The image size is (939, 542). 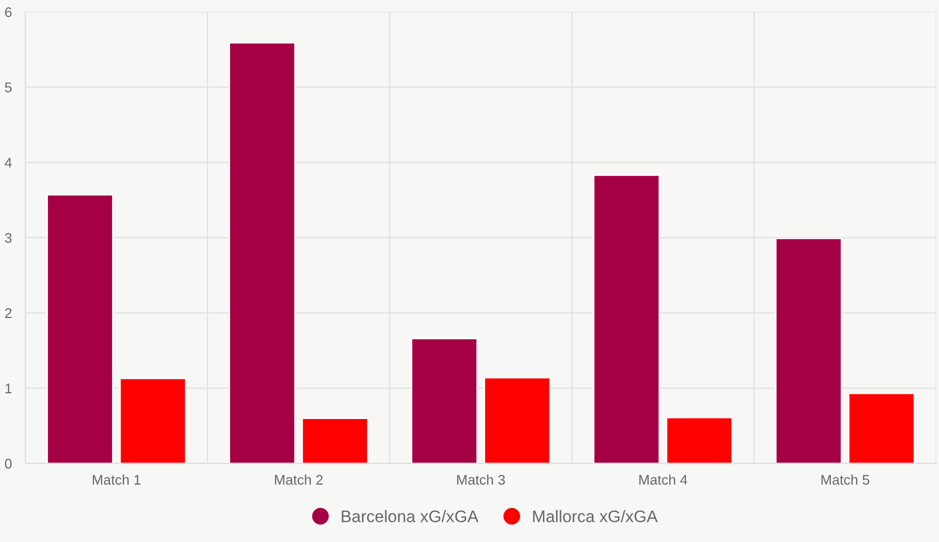 What do you see at coordinates (8, 238) in the screenshot?
I see `y-tick-label: 3` at bounding box center [8, 238].